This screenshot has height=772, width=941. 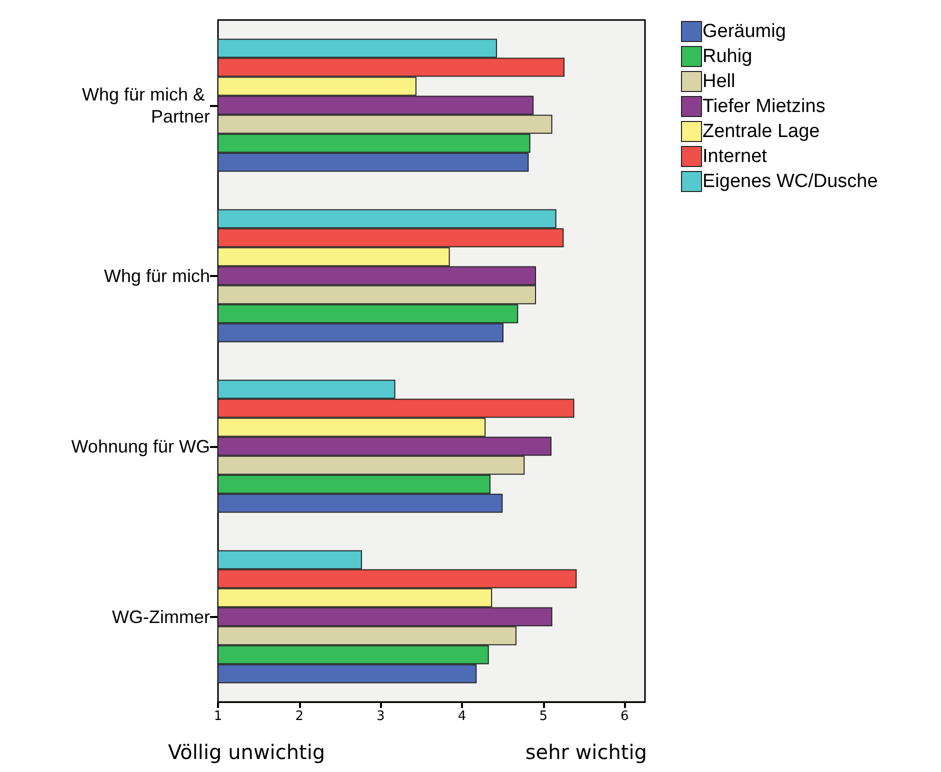 What do you see at coordinates (462, 716) in the screenshot?
I see `x-tick-label: 4` at bounding box center [462, 716].